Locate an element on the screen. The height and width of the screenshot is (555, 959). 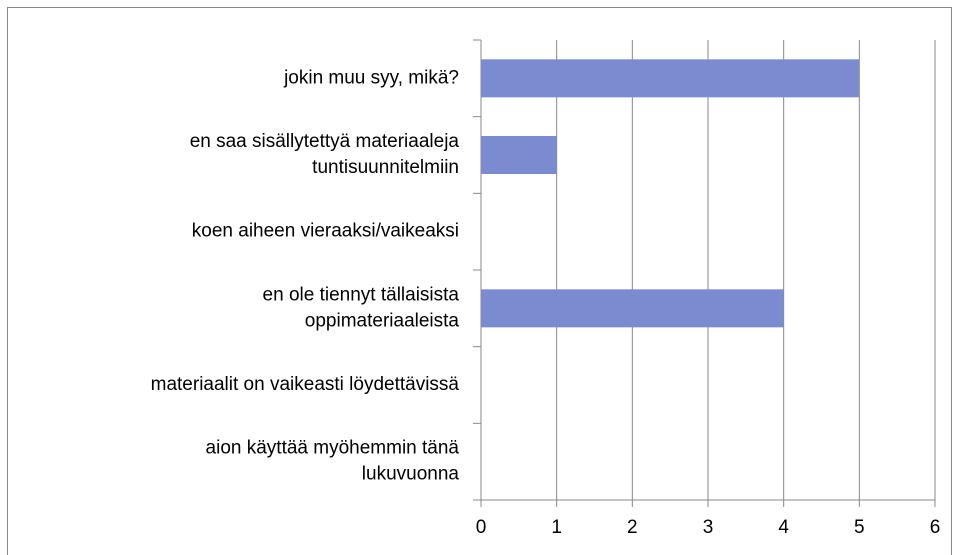
x-tick-label: 4 is located at coordinates (783, 527).